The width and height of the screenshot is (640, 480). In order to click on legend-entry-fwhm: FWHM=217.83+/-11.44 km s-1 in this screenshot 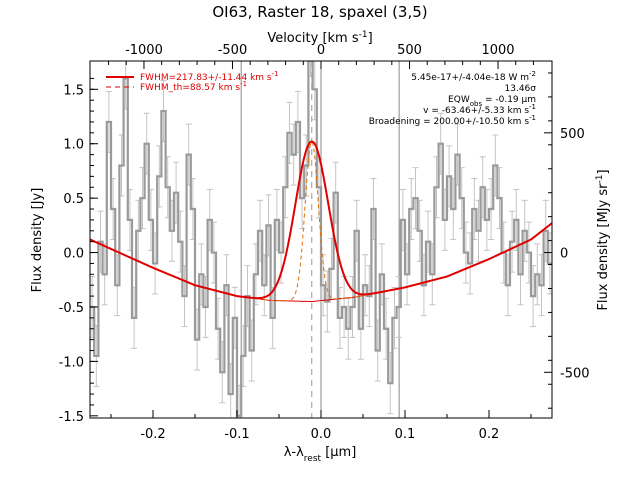, I will do `click(209, 76)`.